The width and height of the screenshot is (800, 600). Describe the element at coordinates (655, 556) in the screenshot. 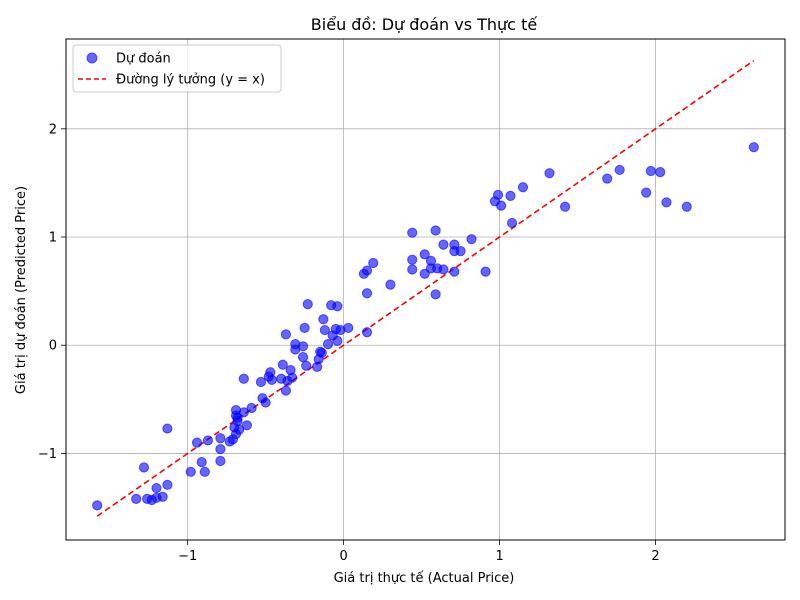

I see `x-tick-label: 2` at that location.